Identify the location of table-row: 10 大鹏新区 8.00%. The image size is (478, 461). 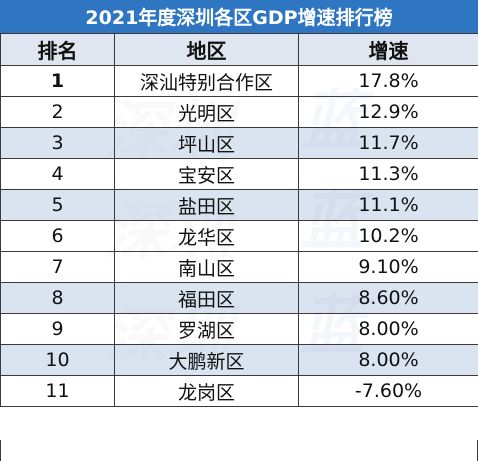
(239, 360).